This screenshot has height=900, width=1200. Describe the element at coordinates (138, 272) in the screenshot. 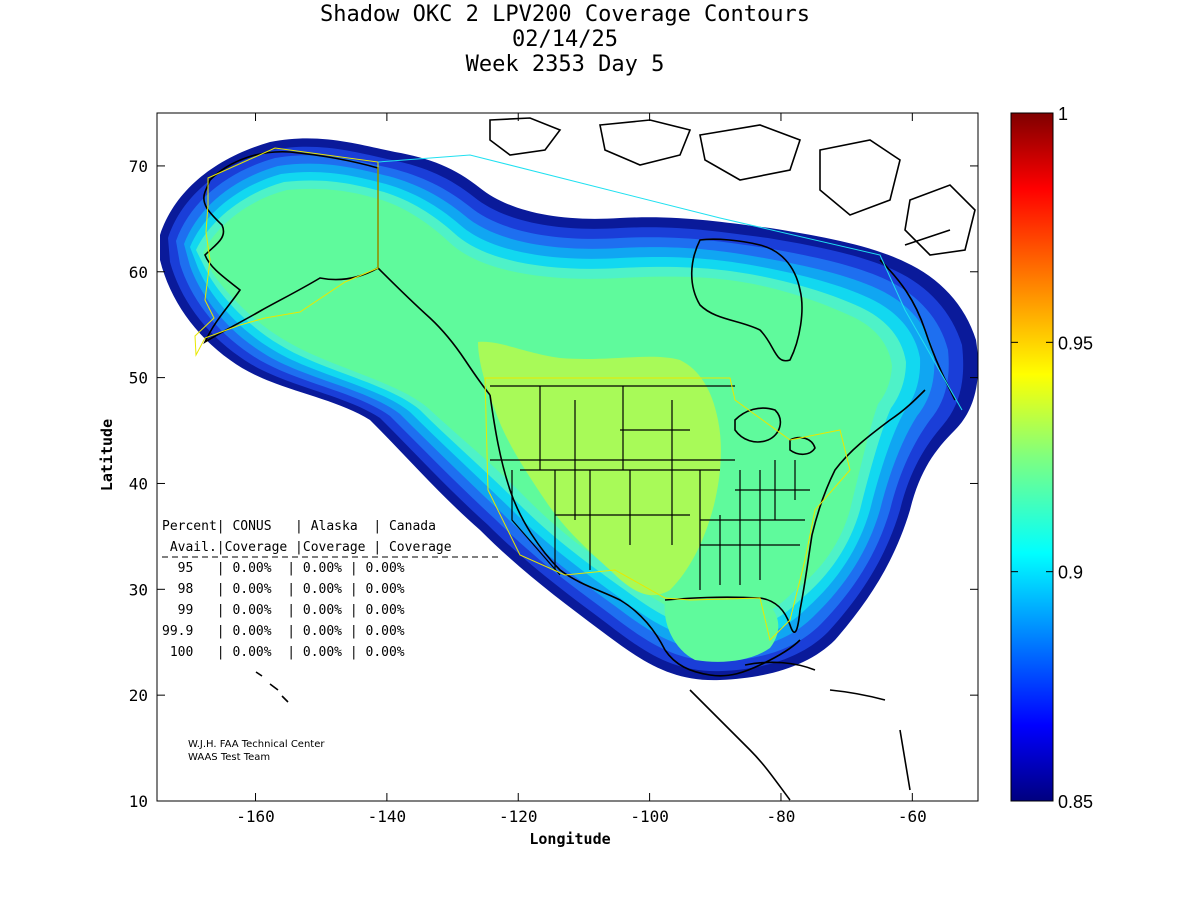

I see `y-tick-label: 60` at that location.